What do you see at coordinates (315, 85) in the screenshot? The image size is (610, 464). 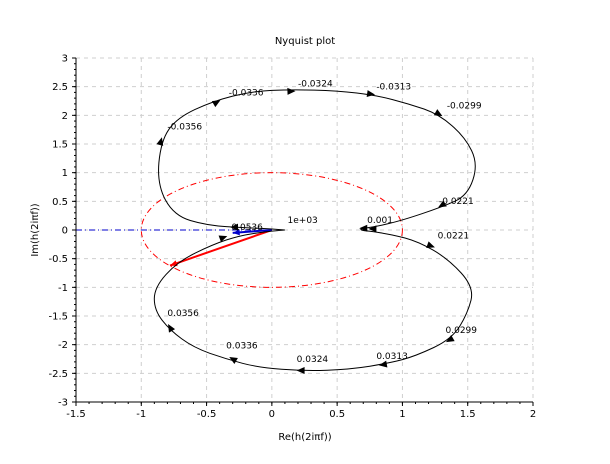 I see `frequency-label: -0.0324` at bounding box center [315, 85].